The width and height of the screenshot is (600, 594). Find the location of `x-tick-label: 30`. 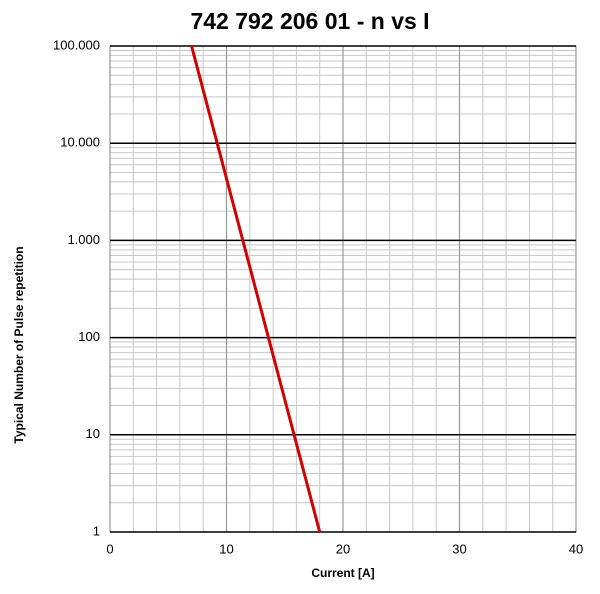

x-tick-label: 30 is located at coordinates (459, 548).